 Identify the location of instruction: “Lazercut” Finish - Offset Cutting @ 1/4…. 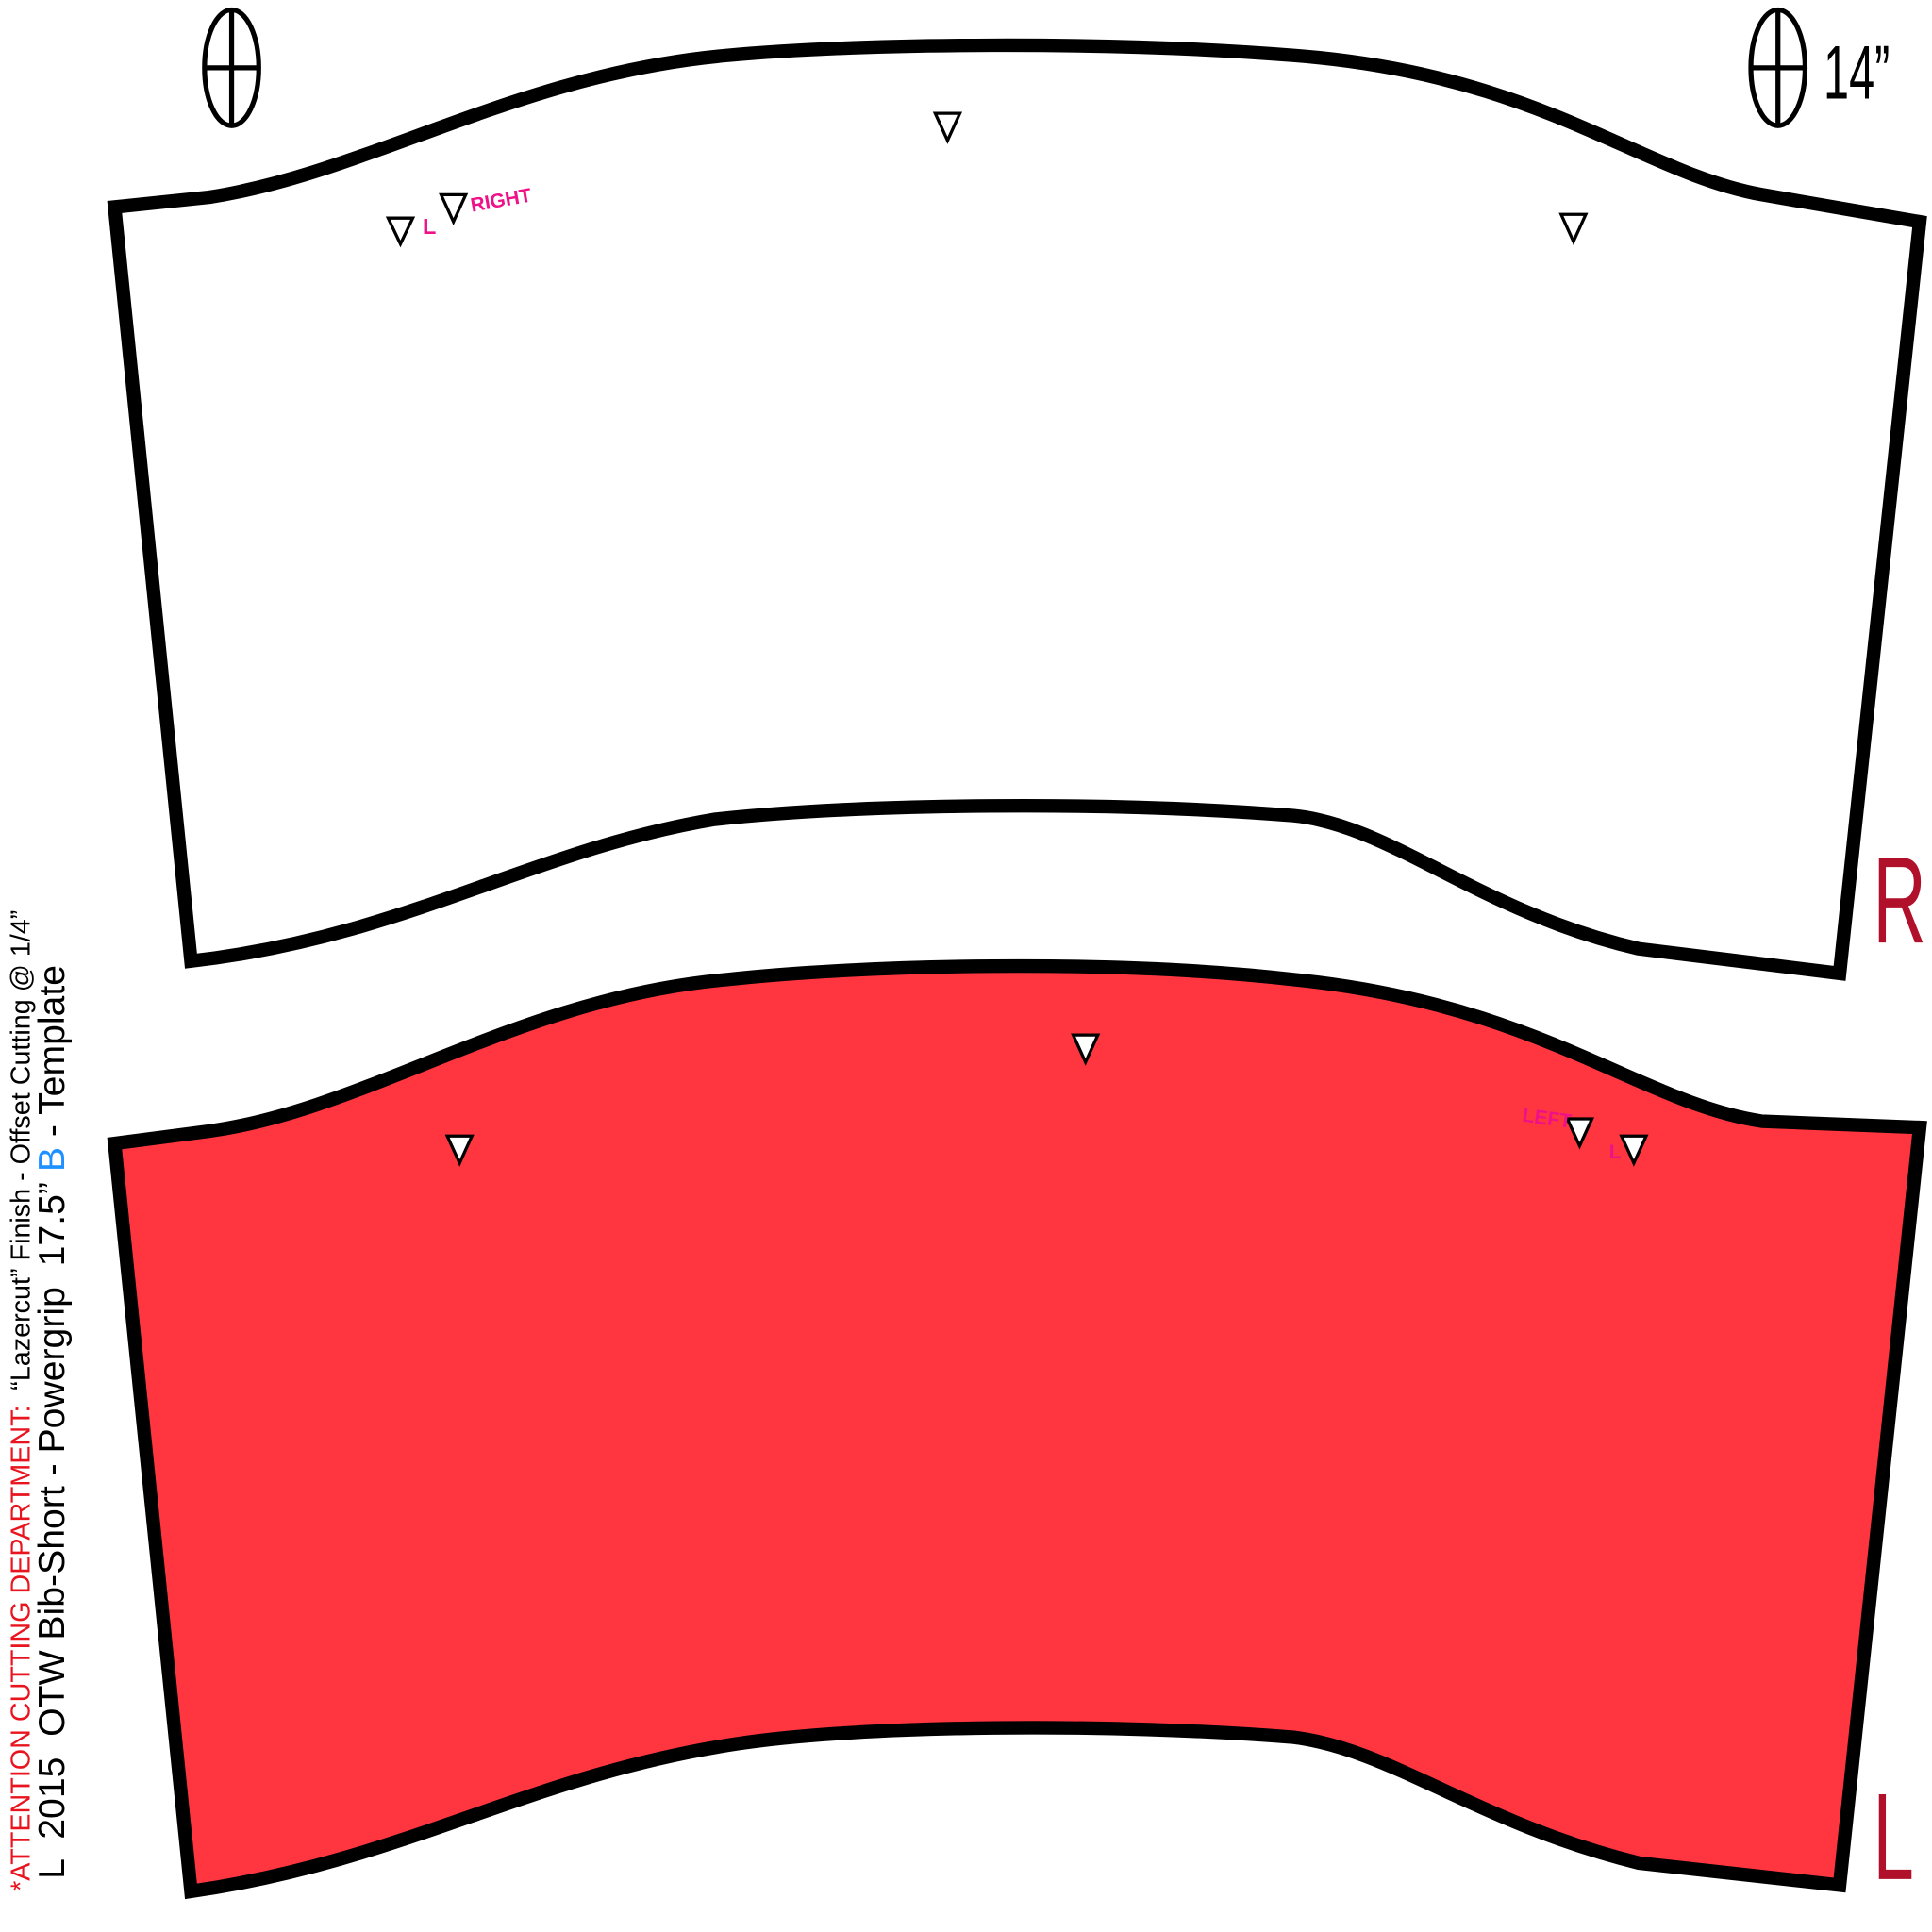
(21, 1150).